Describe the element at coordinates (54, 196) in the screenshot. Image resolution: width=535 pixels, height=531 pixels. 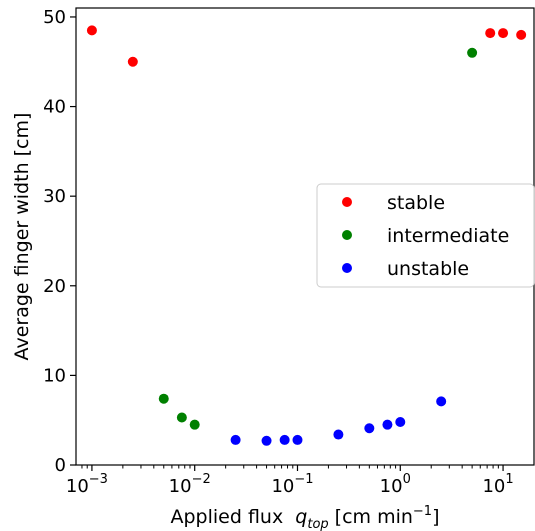
I see `y-tick-label: 30` at that location.